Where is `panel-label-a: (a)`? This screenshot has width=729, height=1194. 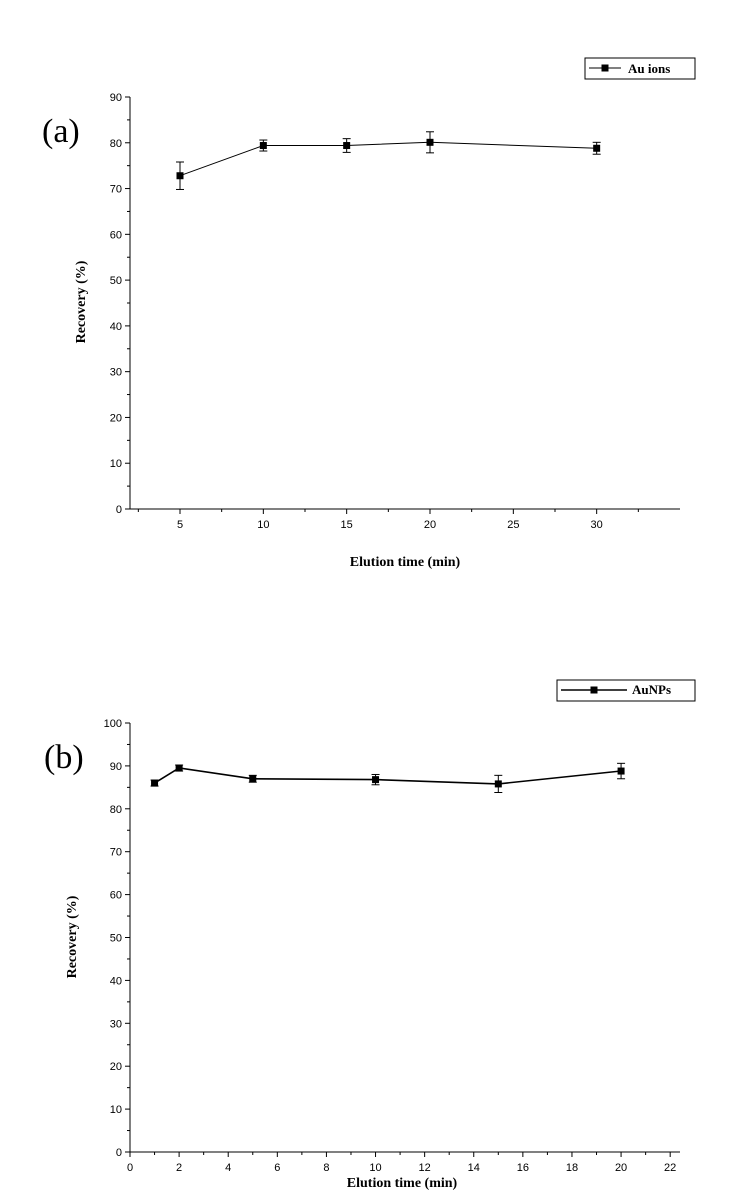
panel-label-a: (a) is located at coordinates (61, 131).